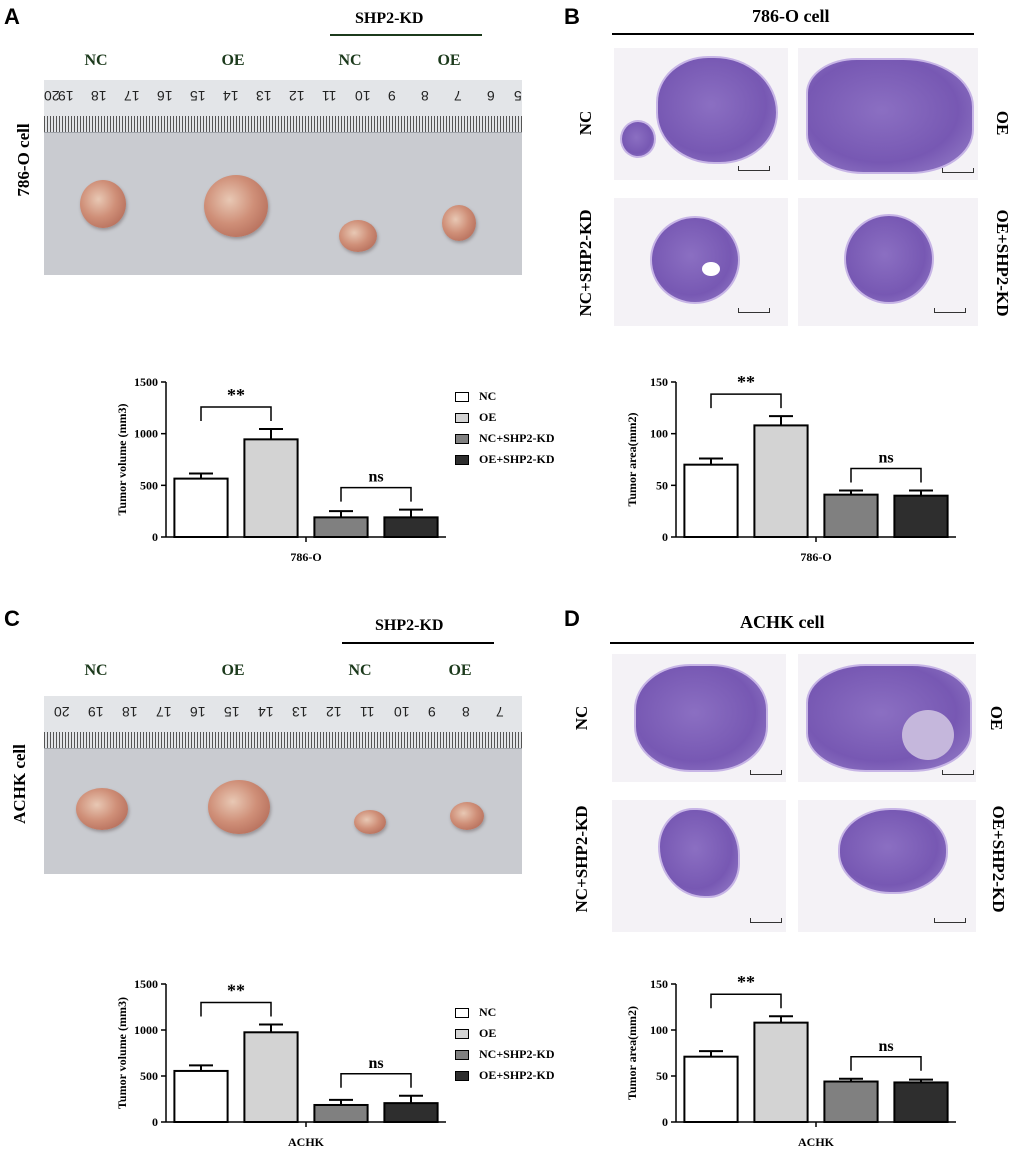 The height and width of the screenshot is (1168, 1020). What do you see at coordinates (122, 460) in the screenshot?
I see `y-axis-label: Tumor volume (mm3)` at bounding box center [122, 460].